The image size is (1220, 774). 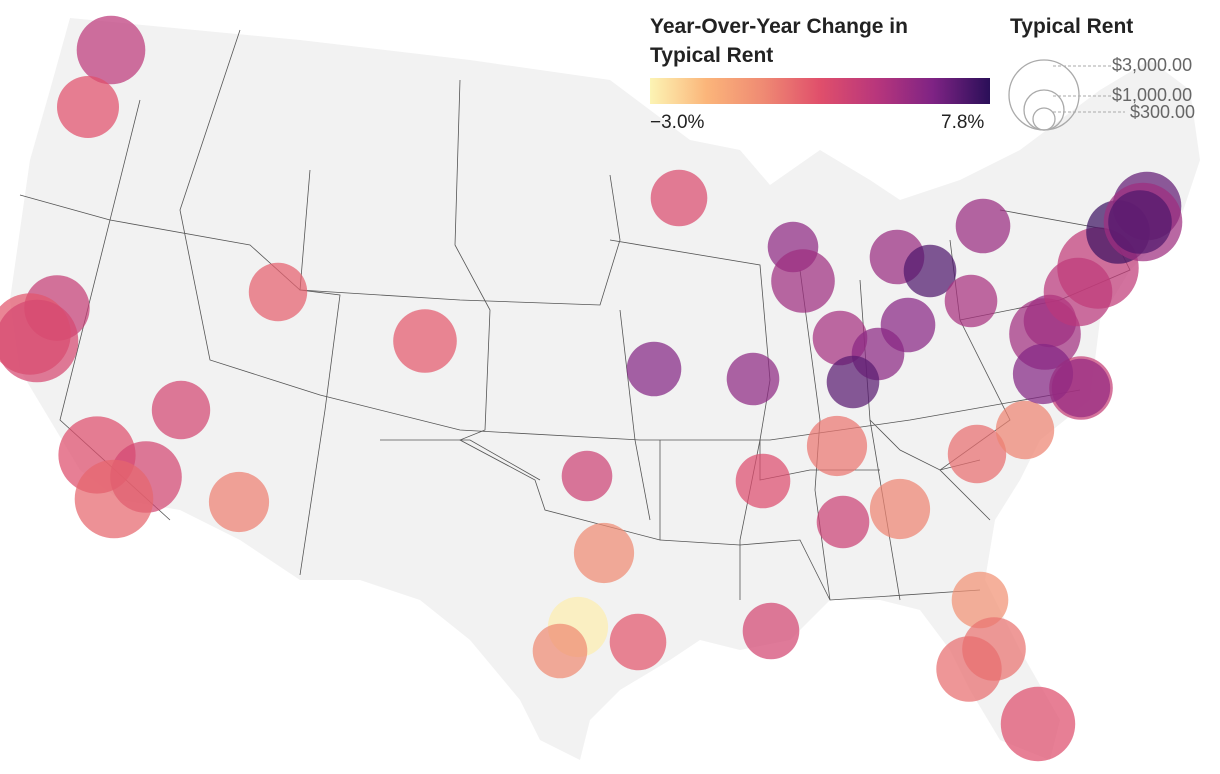 What do you see at coordinates (908, 325) in the screenshot?
I see `bubble-cincinnati` at bounding box center [908, 325].